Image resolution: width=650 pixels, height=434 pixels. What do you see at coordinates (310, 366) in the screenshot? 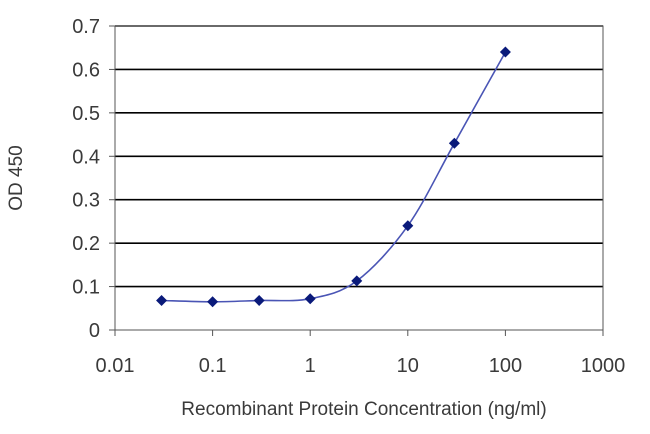
I see `x-tick-label: 1` at bounding box center [310, 366].